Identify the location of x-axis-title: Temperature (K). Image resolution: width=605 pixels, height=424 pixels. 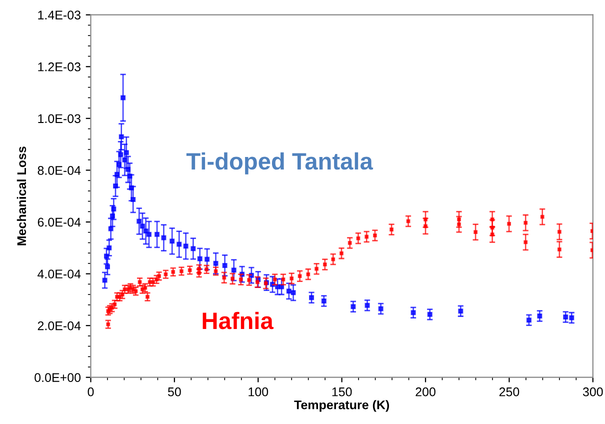
(342, 406).